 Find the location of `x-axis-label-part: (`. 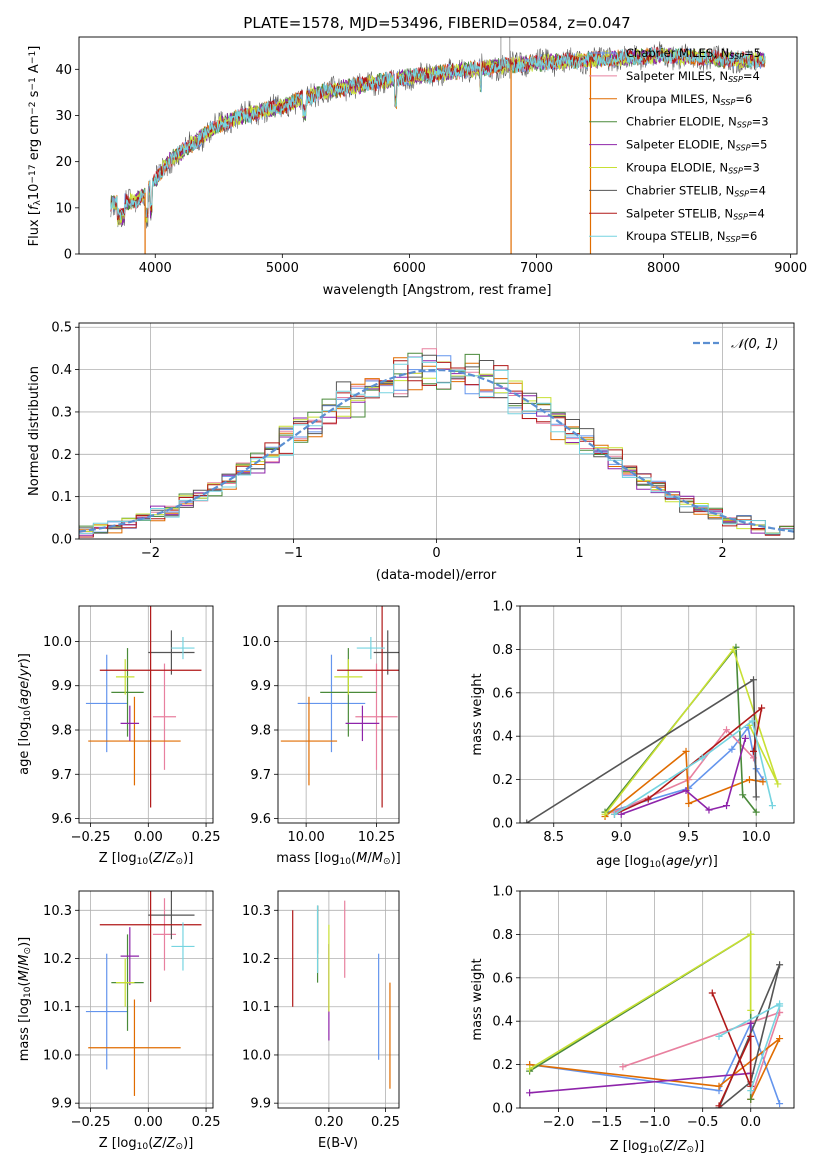

x-axis-label-part: ( is located at coordinates (353, 858).